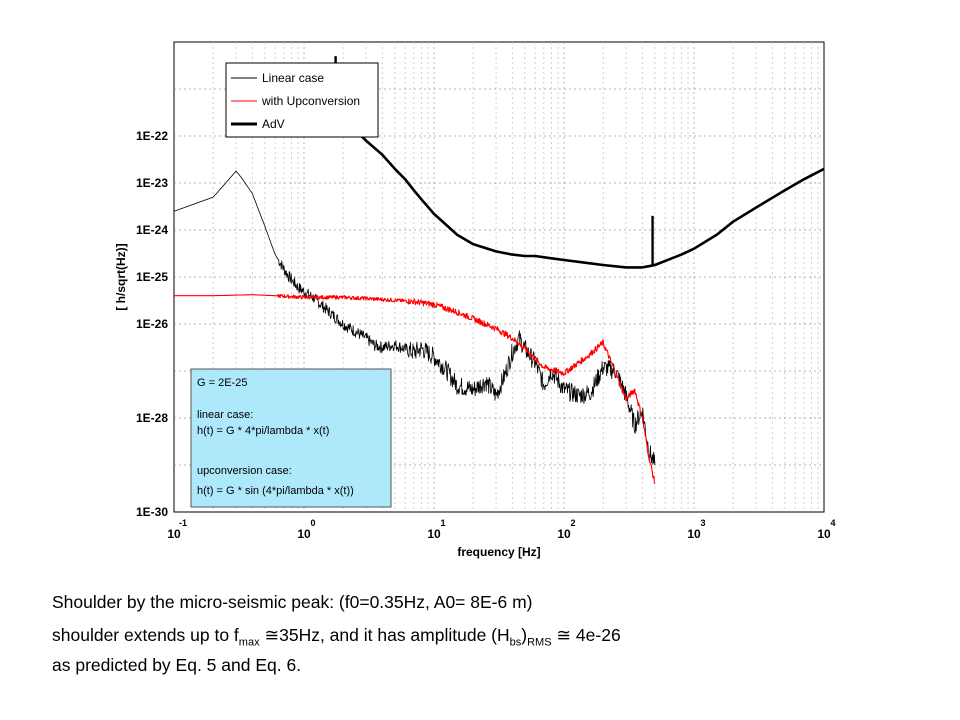 This screenshot has width=960, height=720. I want to click on y-tick-label: 1E-25, so click(152, 277).